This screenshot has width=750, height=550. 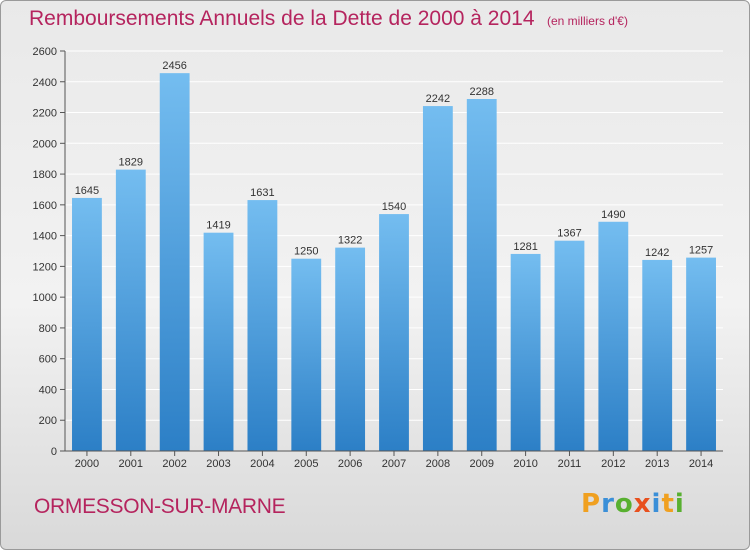 What do you see at coordinates (569, 234) in the screenshot?
I see `data-label: 1367` at bounding box center [569, 234].